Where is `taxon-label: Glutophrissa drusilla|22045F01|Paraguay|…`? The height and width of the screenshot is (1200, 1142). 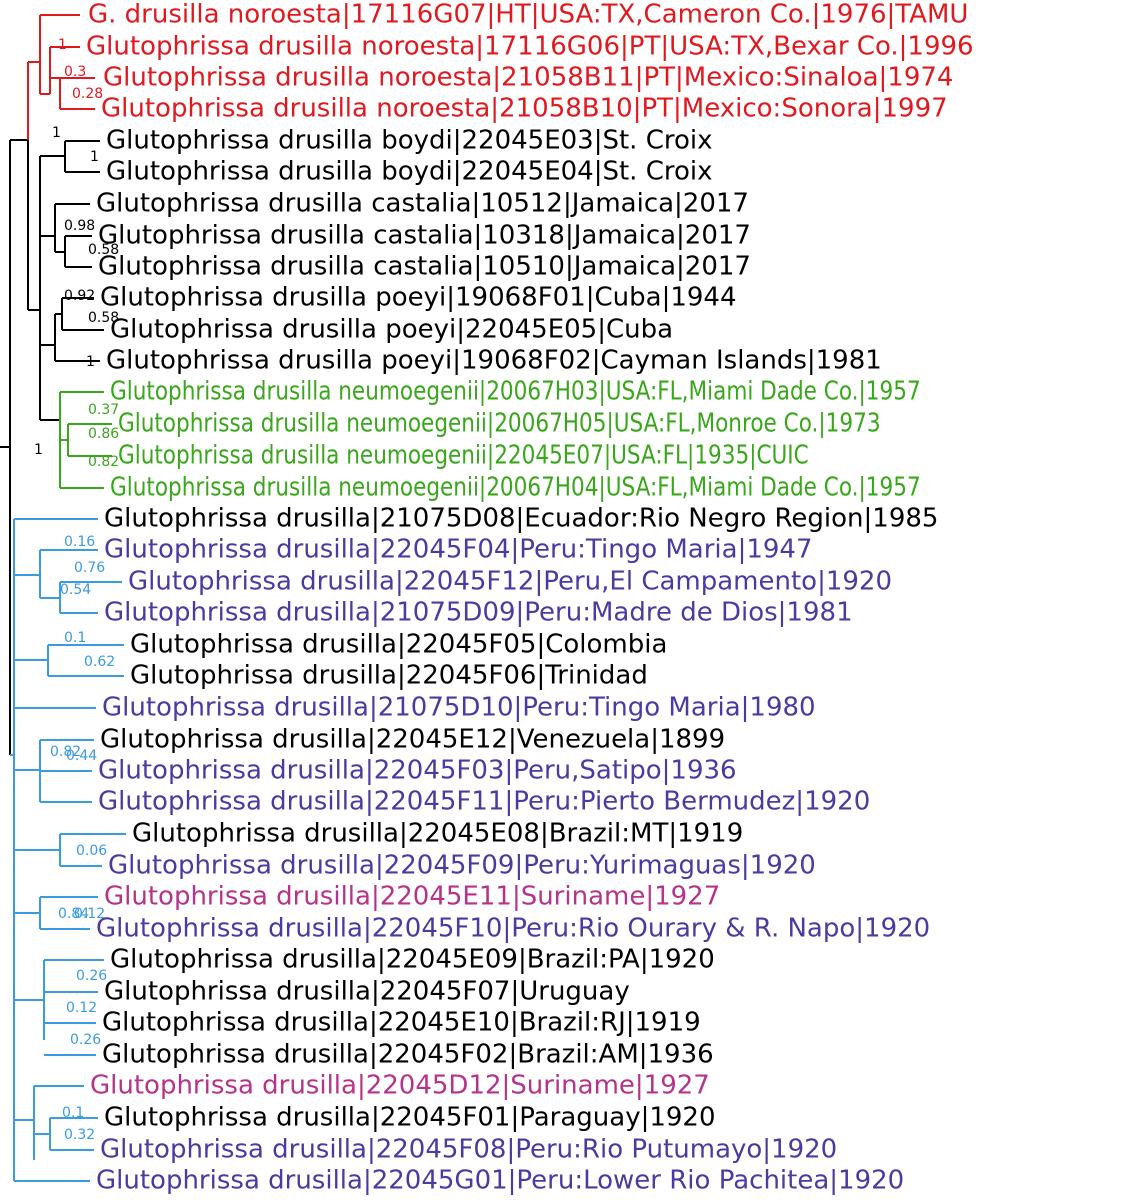 taxon-label: Glutophrissa drusilla|22045F01|Paraguay|… is located at coordinates (410, 1118).